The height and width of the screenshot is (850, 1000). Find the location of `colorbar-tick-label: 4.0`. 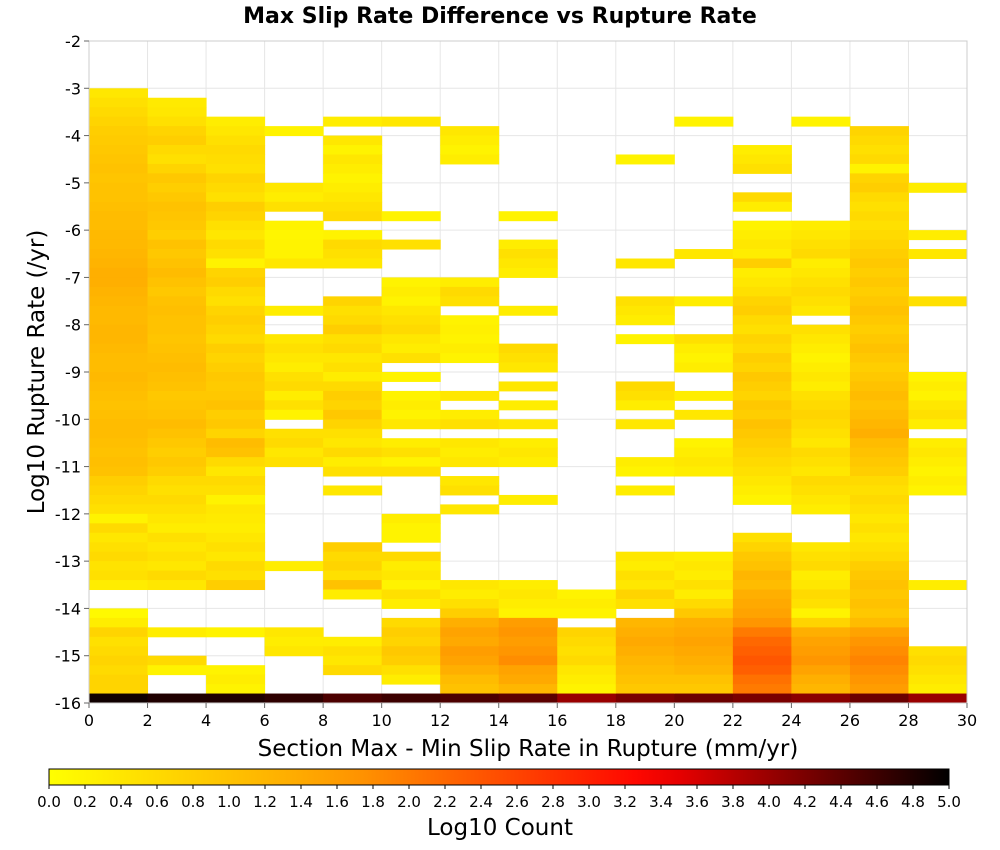

colorbar-tick-label: 4.0 is located at coordinates (769, 802).